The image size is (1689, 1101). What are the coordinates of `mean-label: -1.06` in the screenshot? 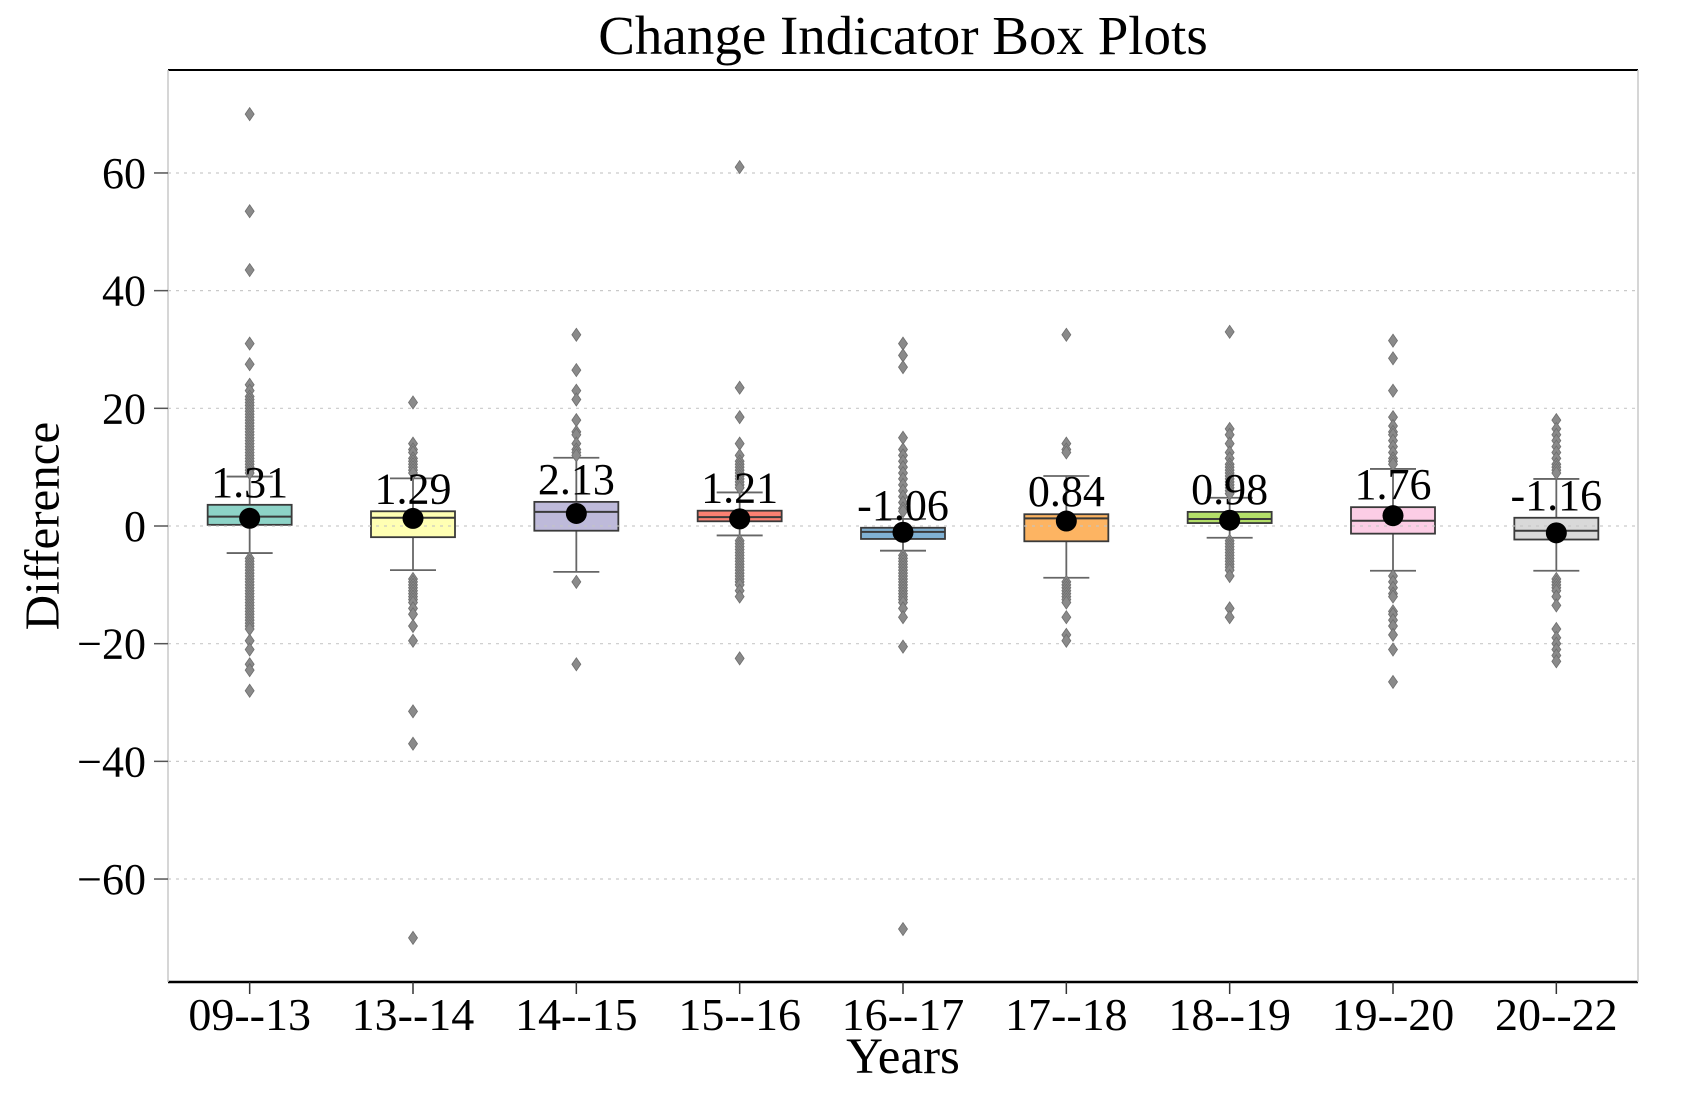 It's located at (903, 505).